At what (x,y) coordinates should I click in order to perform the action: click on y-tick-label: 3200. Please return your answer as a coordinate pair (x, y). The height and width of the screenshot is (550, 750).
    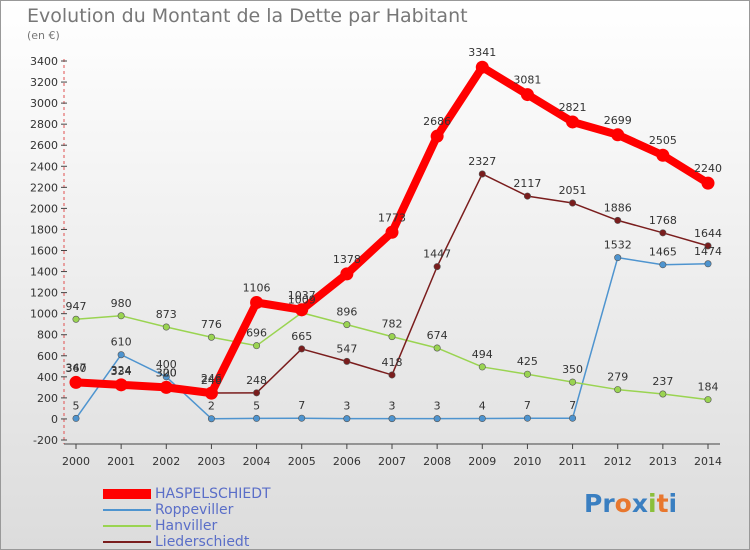
    Looking at the image, I should click on (44, 82).